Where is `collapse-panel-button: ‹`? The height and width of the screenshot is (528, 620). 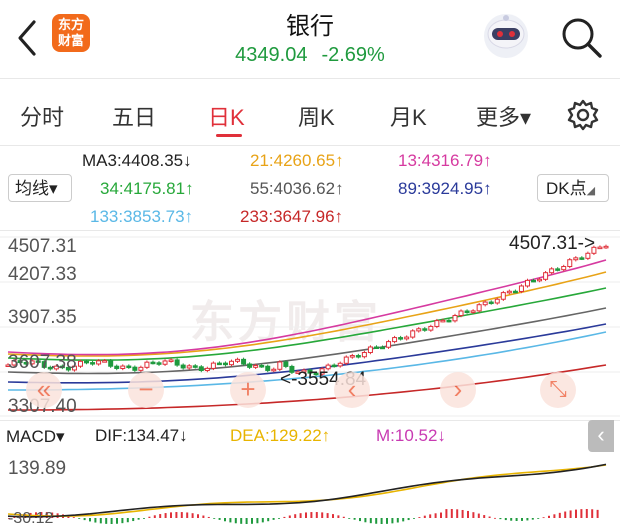 collapse-panel-button: ‹ is located at coordinates (601, 436).